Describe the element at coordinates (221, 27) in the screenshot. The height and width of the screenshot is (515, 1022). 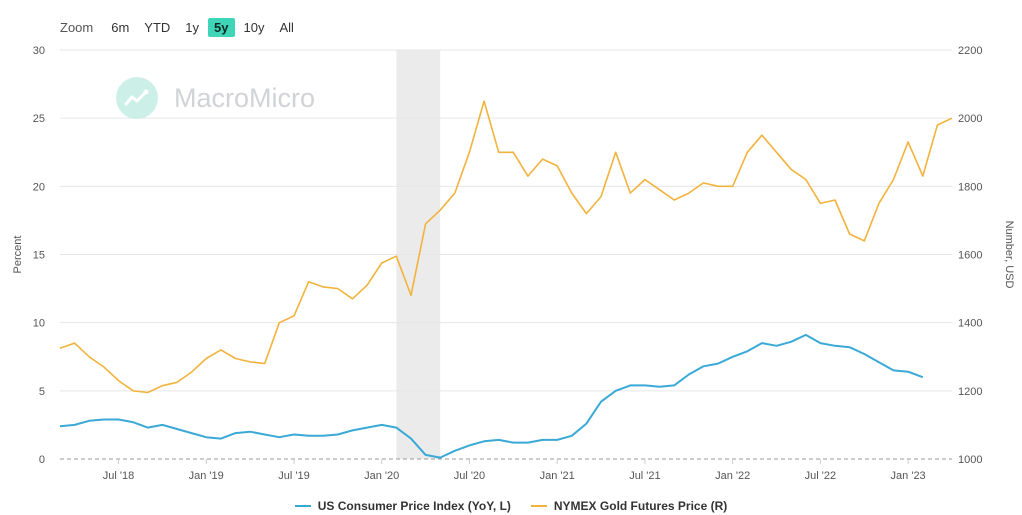
I see `zoom-5y-button: 5y` at that location.